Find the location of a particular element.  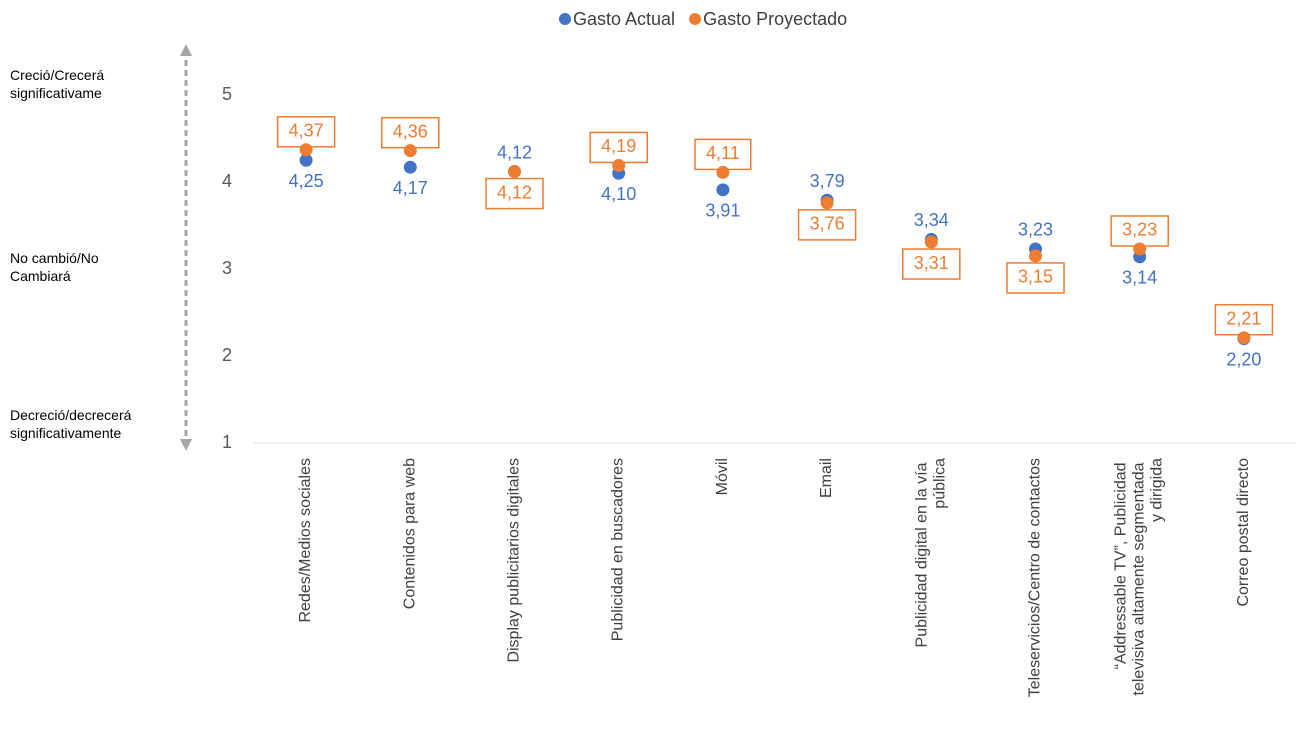

x-tick-label: Móvil is located at coordinates (722, 476).